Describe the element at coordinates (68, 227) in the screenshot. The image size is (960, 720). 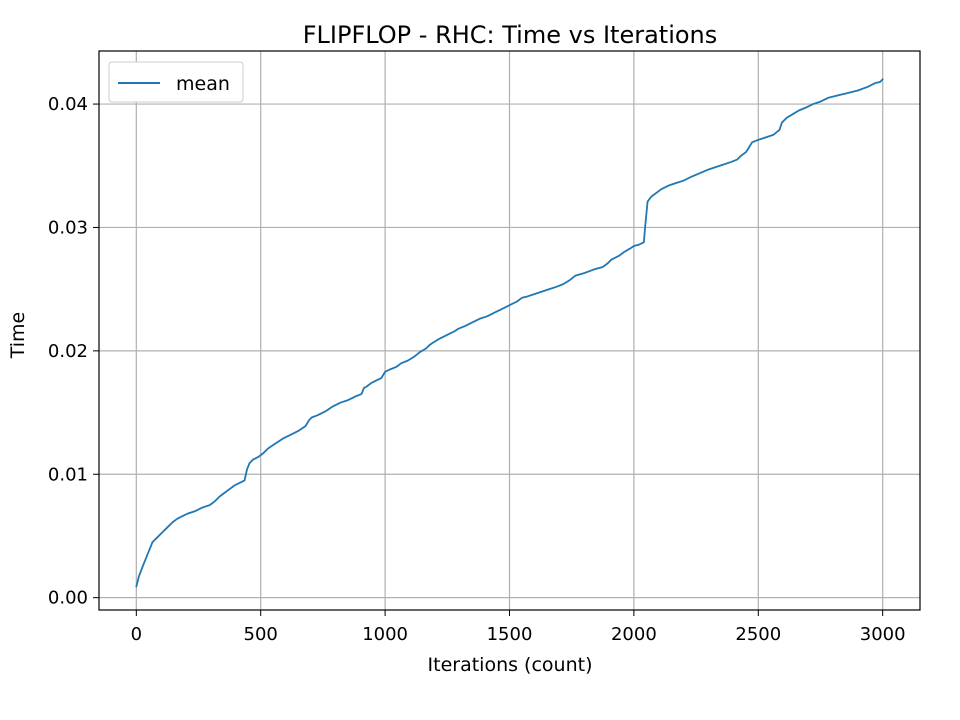
I see `y-tick-label: 0.03` at that location.